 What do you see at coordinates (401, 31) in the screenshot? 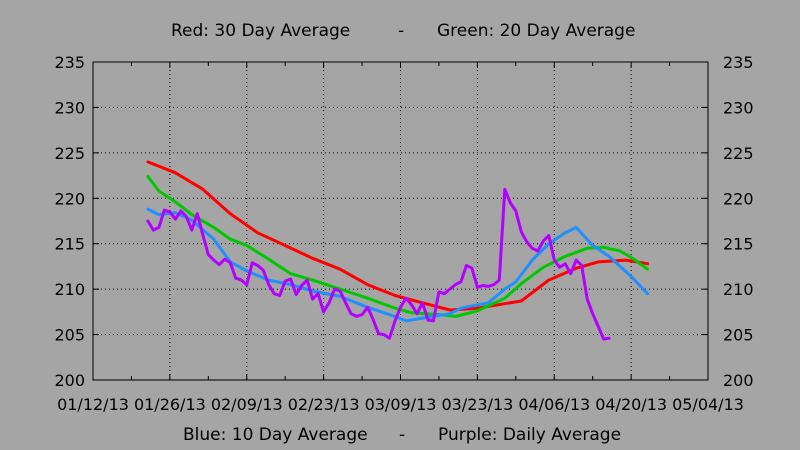
I see `legend-top-sep: -` at bounding box center [401, 31].